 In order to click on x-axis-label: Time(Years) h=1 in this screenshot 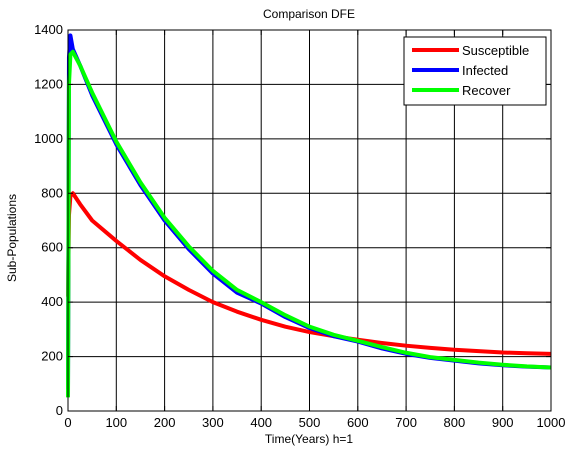, I will do `click(309, 439)`.